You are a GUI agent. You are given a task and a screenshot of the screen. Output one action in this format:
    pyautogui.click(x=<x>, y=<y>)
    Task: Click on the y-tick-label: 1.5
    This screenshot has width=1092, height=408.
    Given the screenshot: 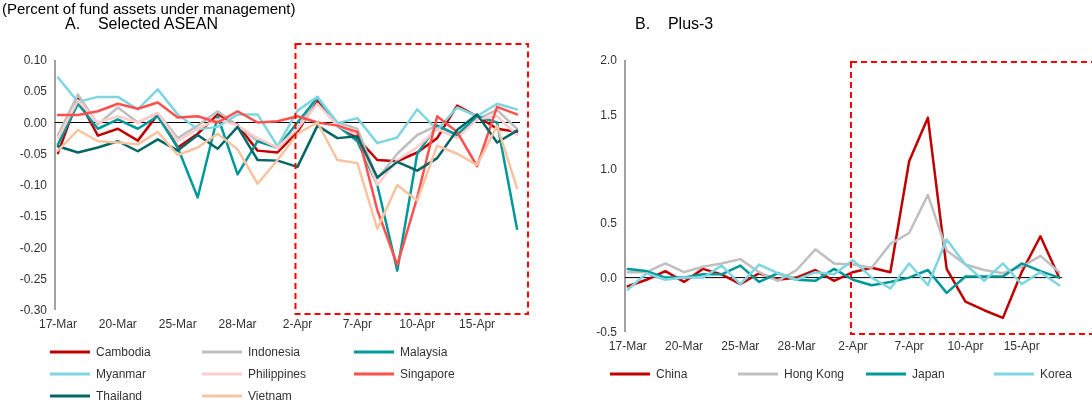 What is the action you would take?
    pyautogui.click(x=609, y=114)
    